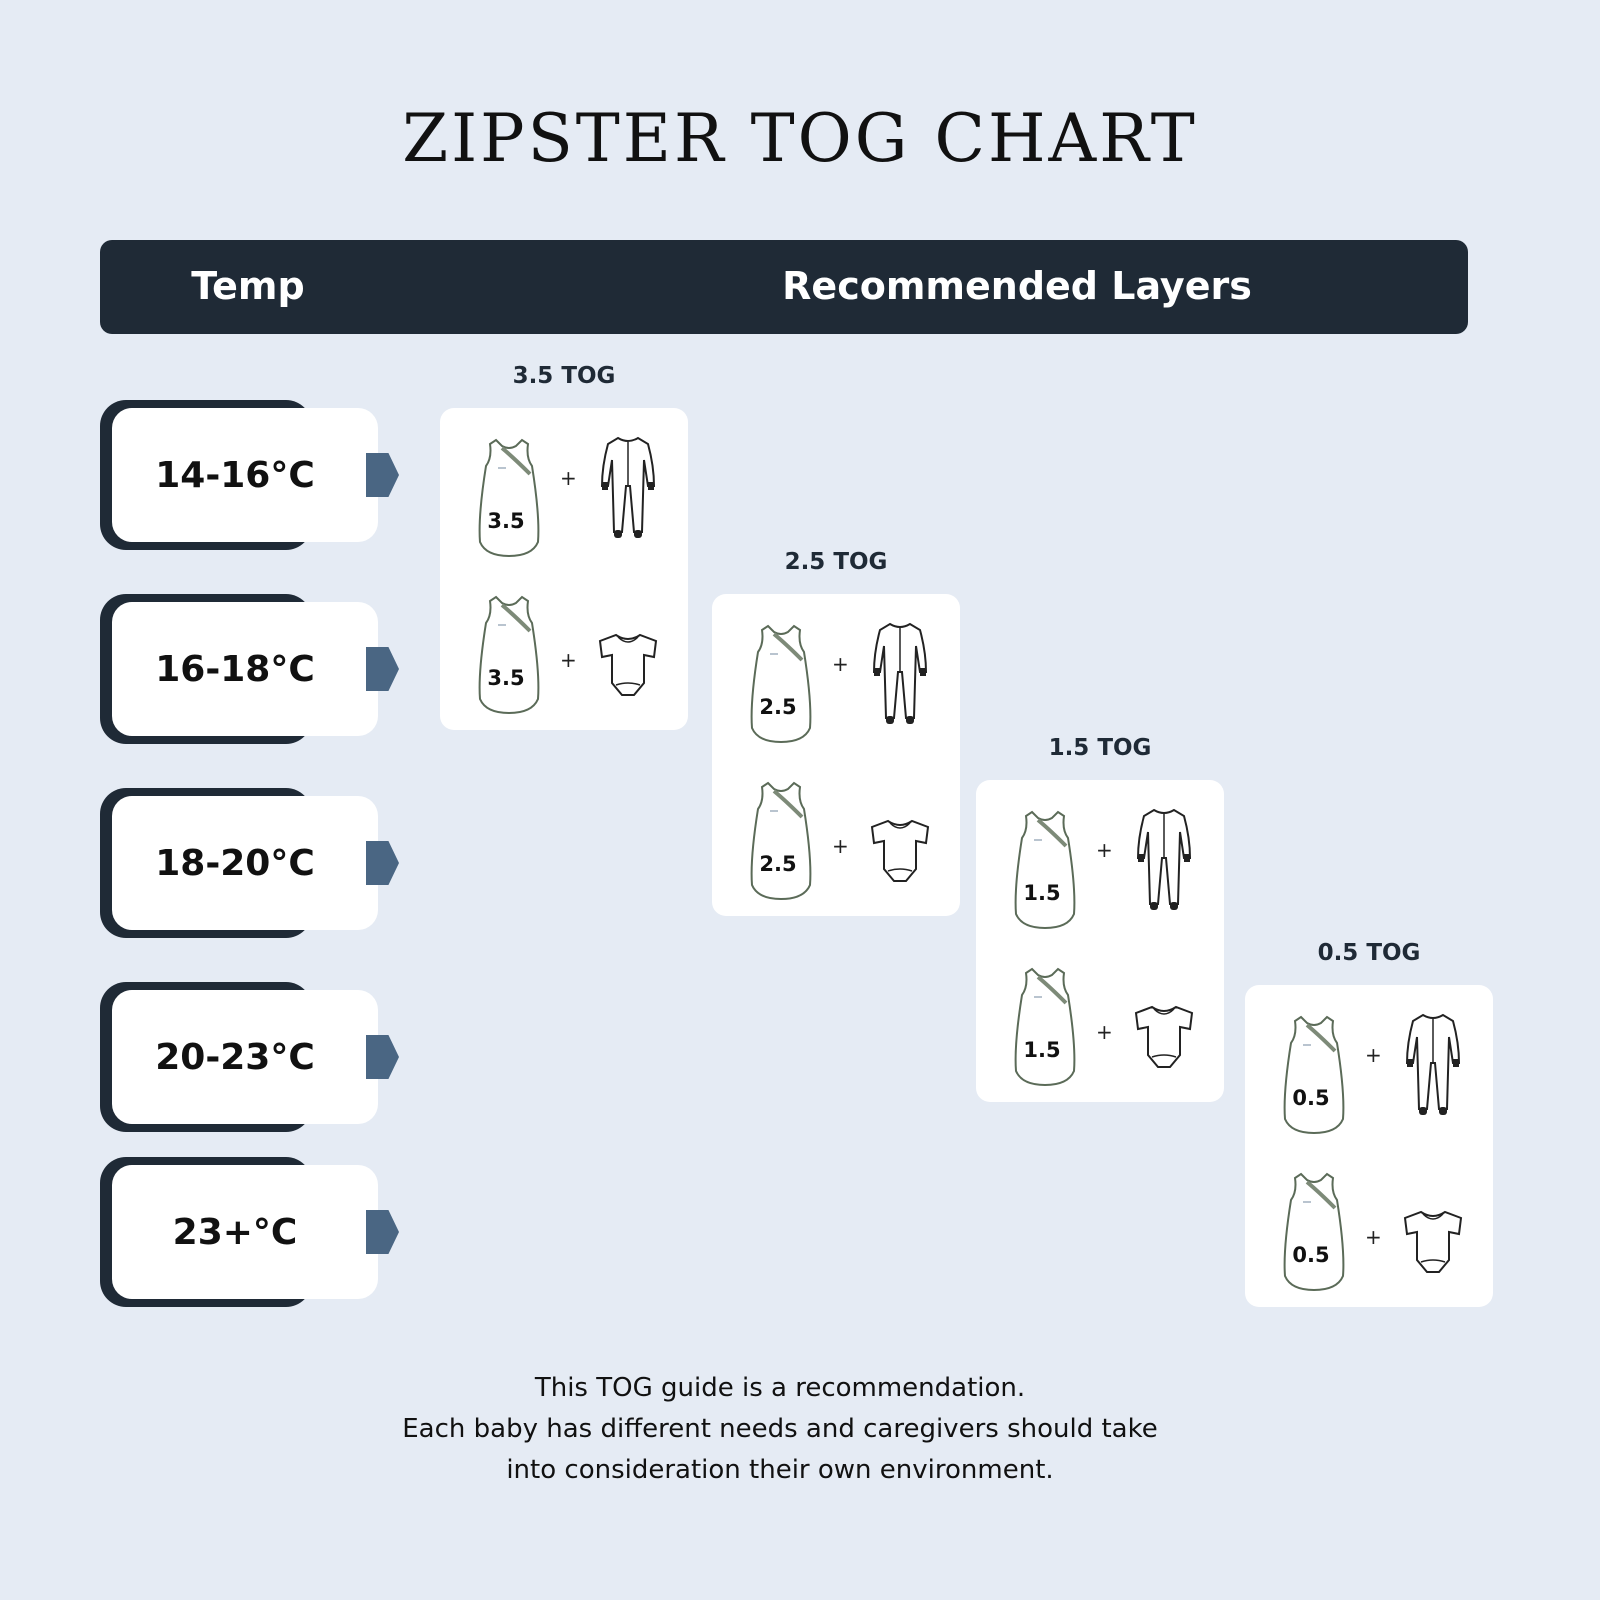 The width and height of the screenshot is (1600, 1600). I want to click on temp-label: 18-20°C, so click(245, 863).